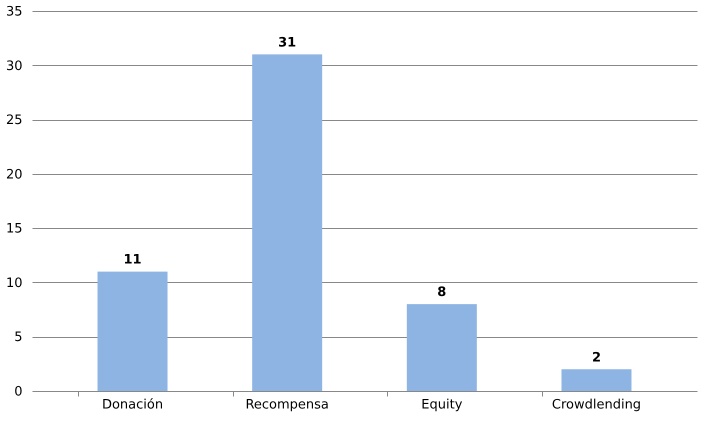  Describe the element at coordinates (18, 392) in the screenshot. I see `y-tick-label: 0` at that location.